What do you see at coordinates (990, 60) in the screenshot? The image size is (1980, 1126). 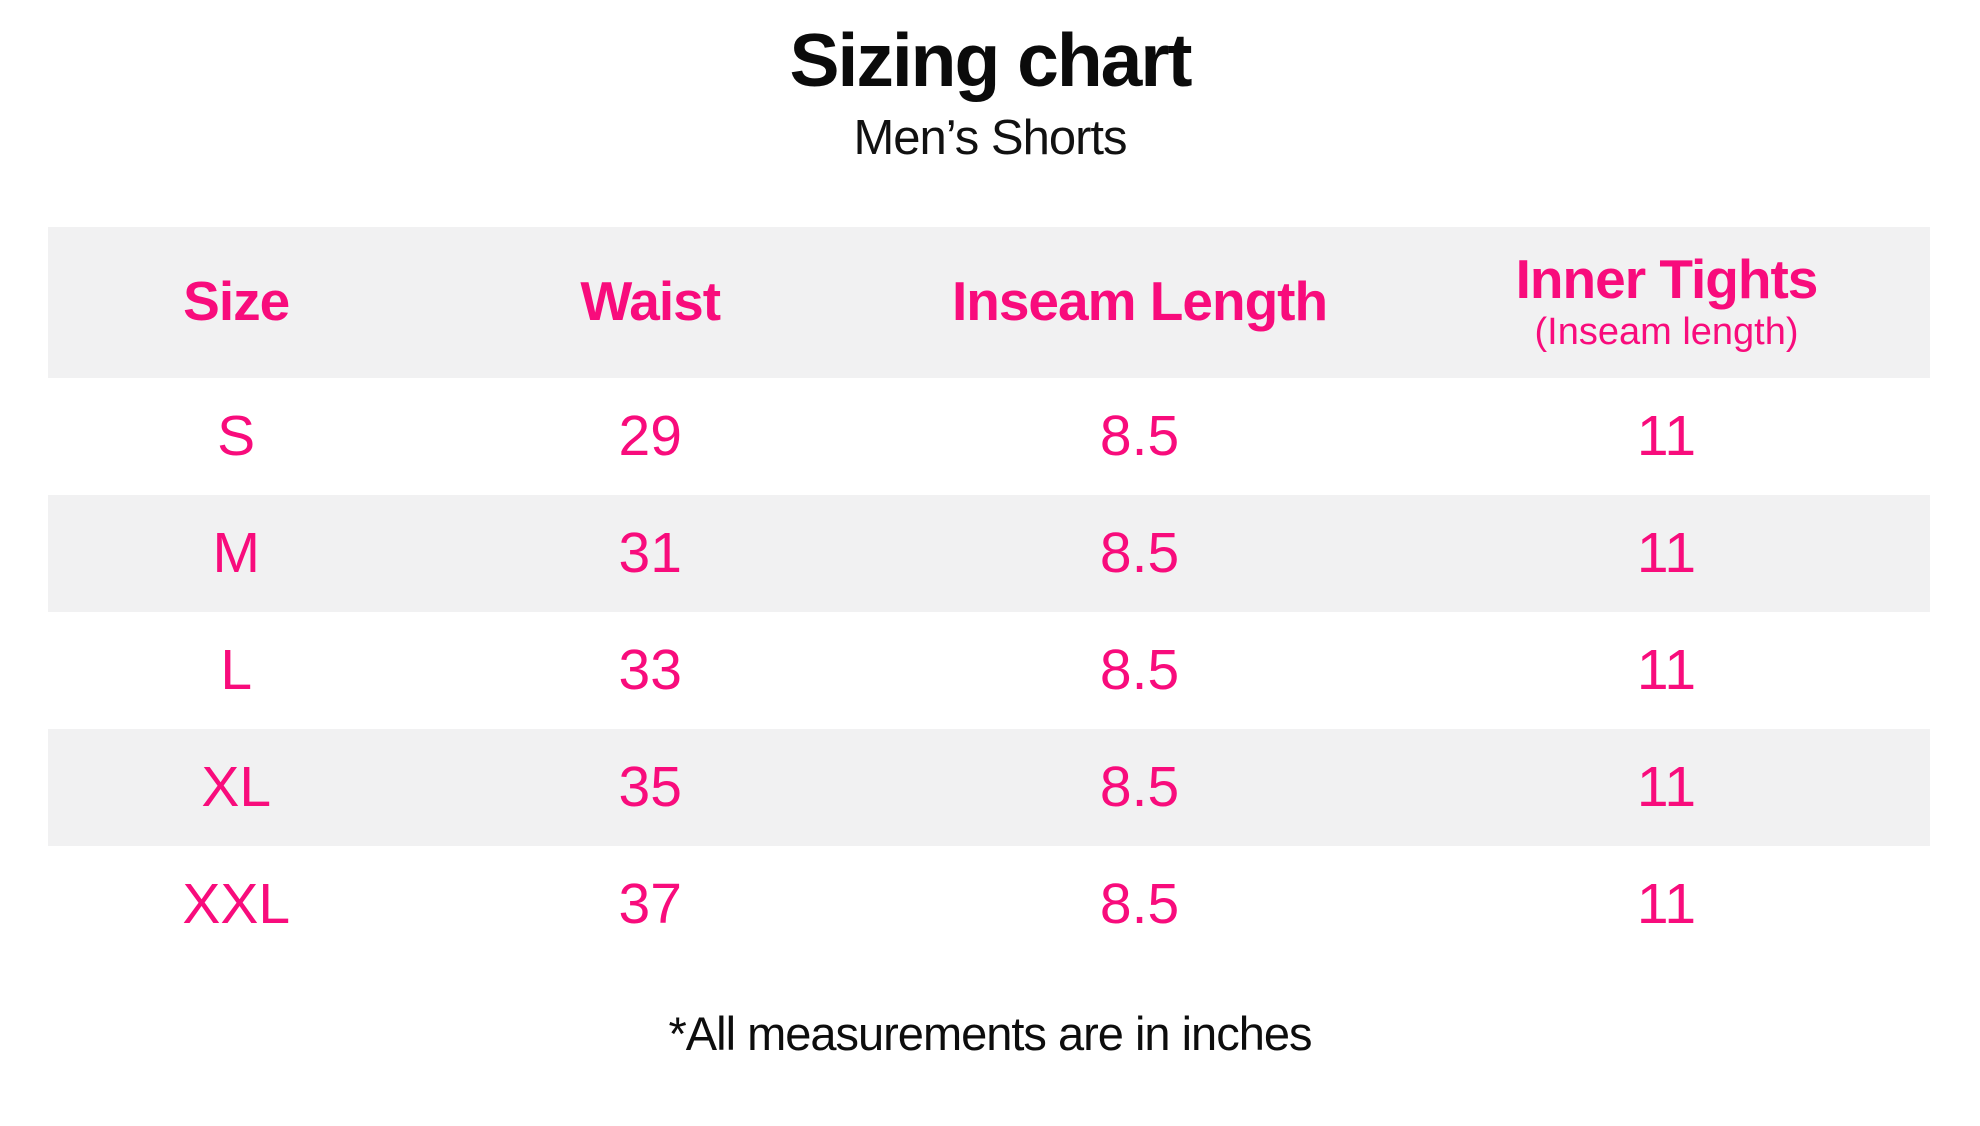 I see `page-title: Sizing chart` at bounding box center [990, 60].